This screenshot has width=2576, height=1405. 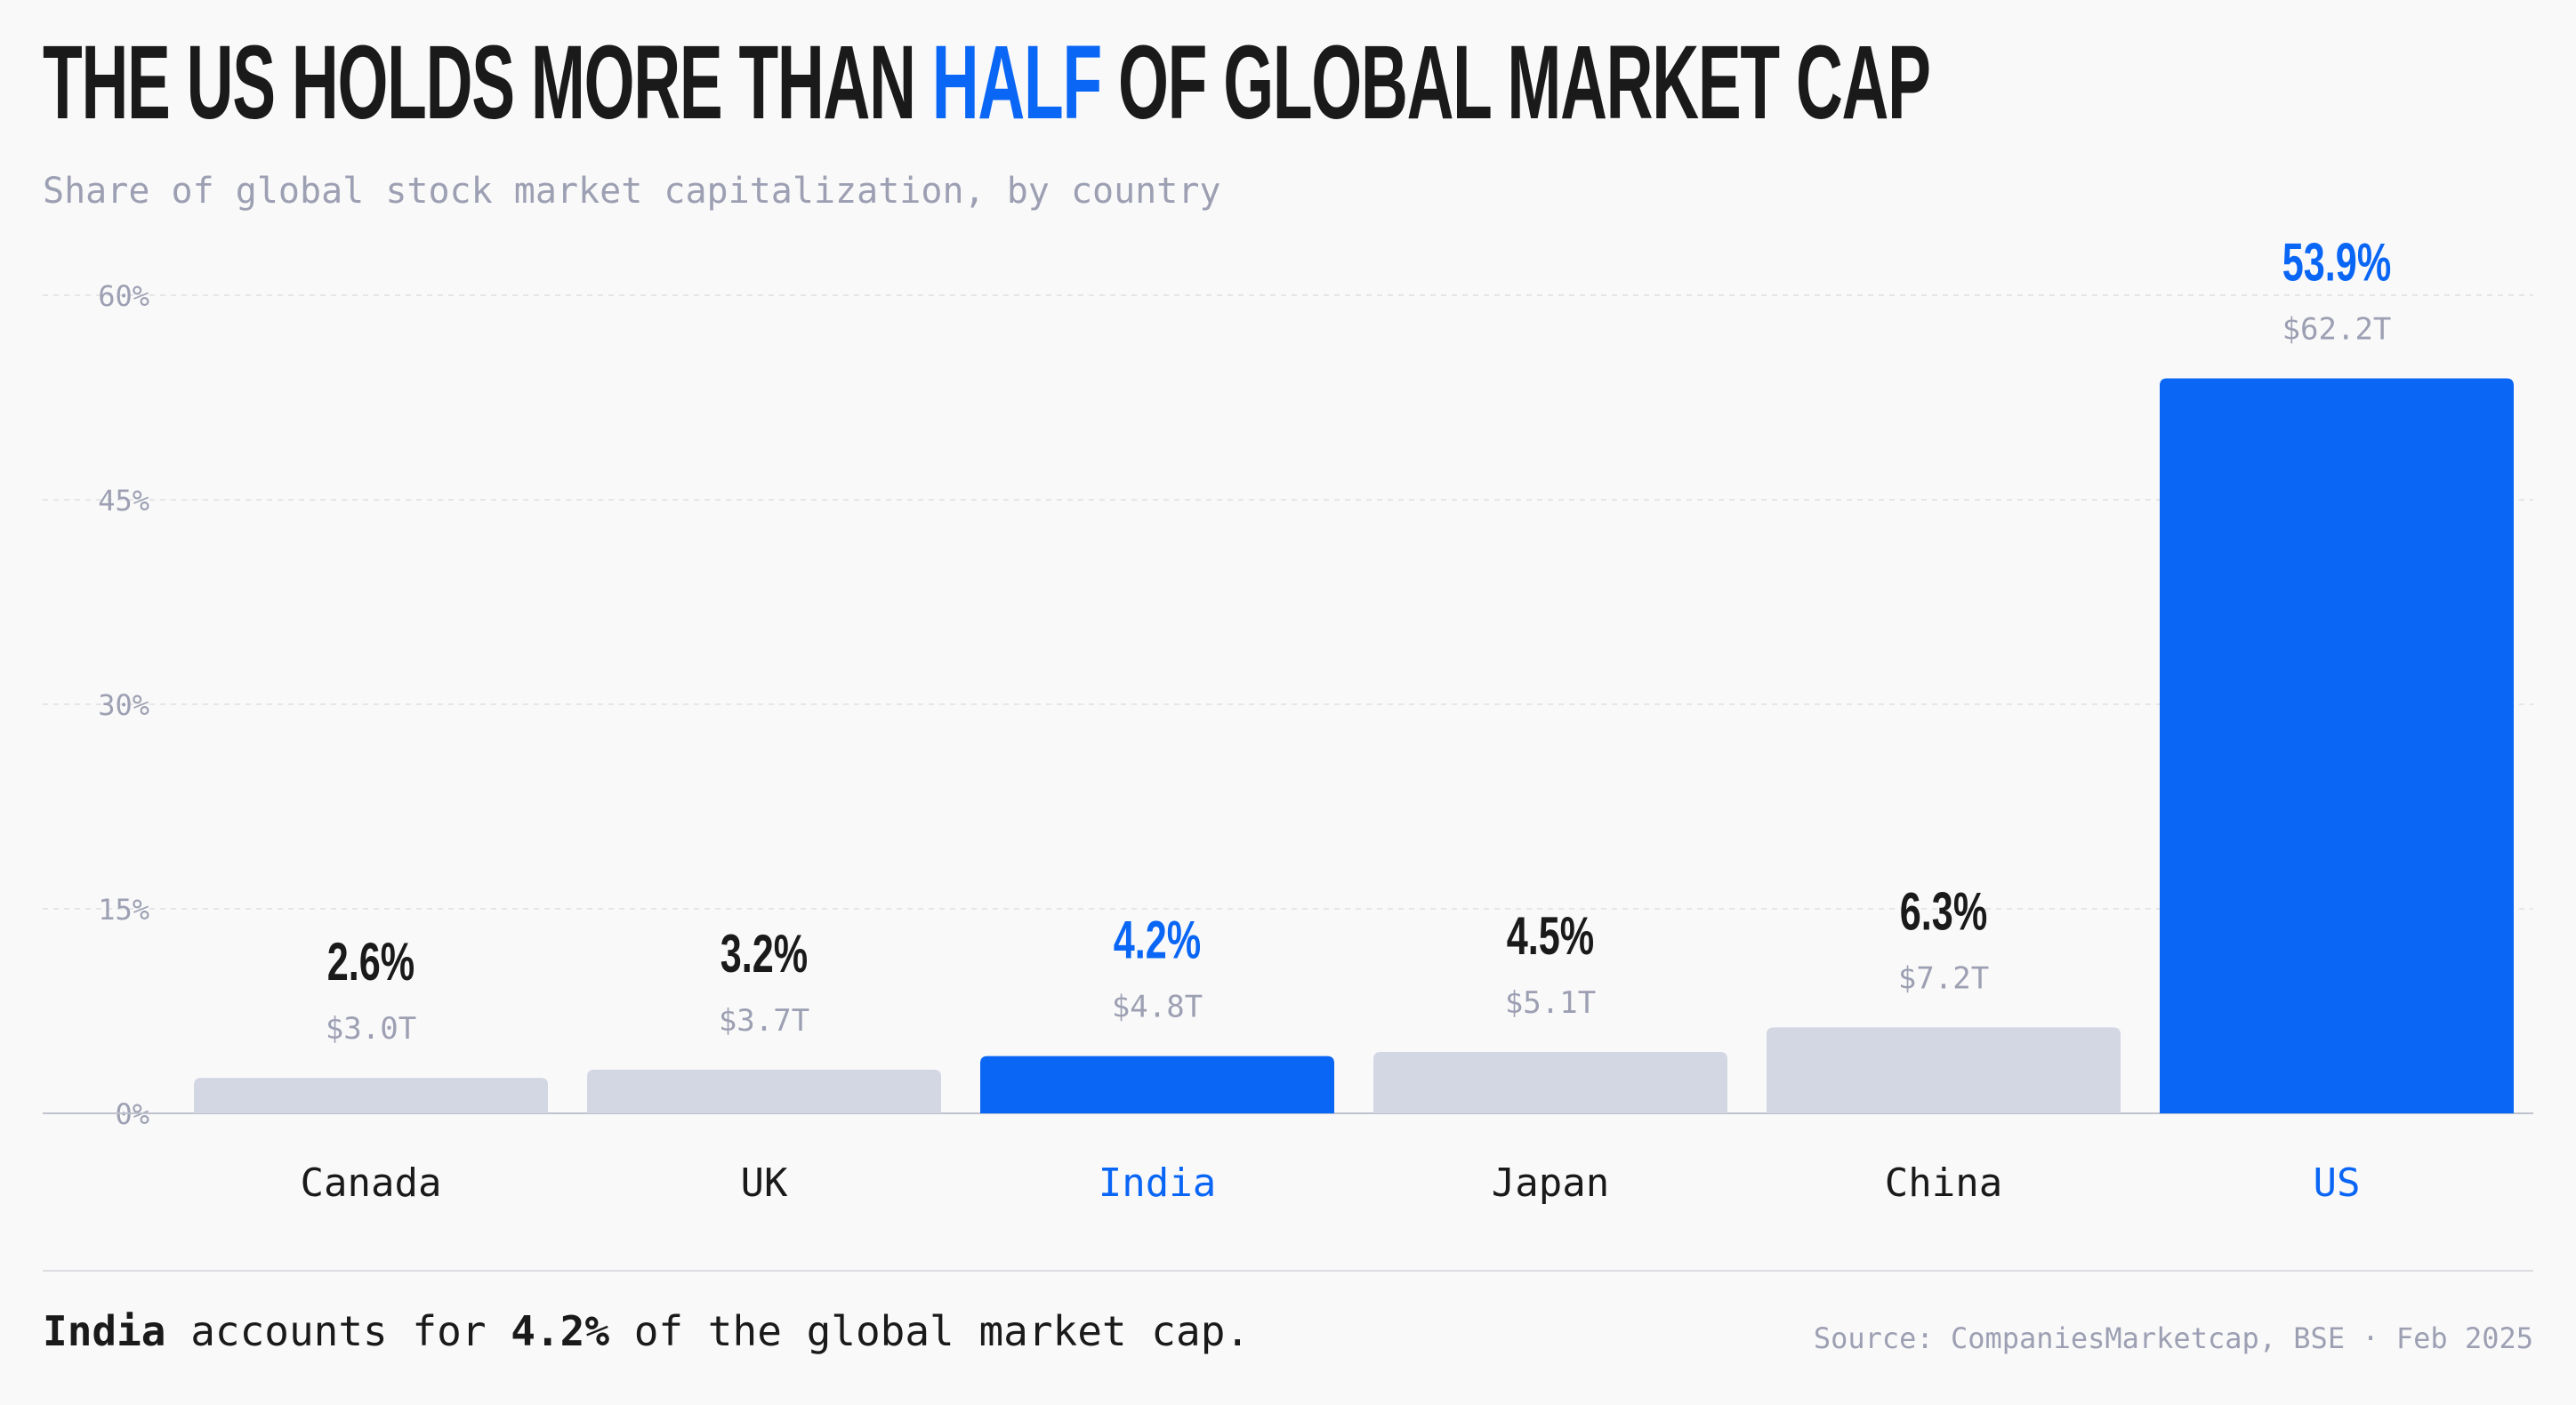 What do you see at coordinates (123, 910) in the screenshot?
I see `y-tick-label: 15%` at bounding box center [123, 910].